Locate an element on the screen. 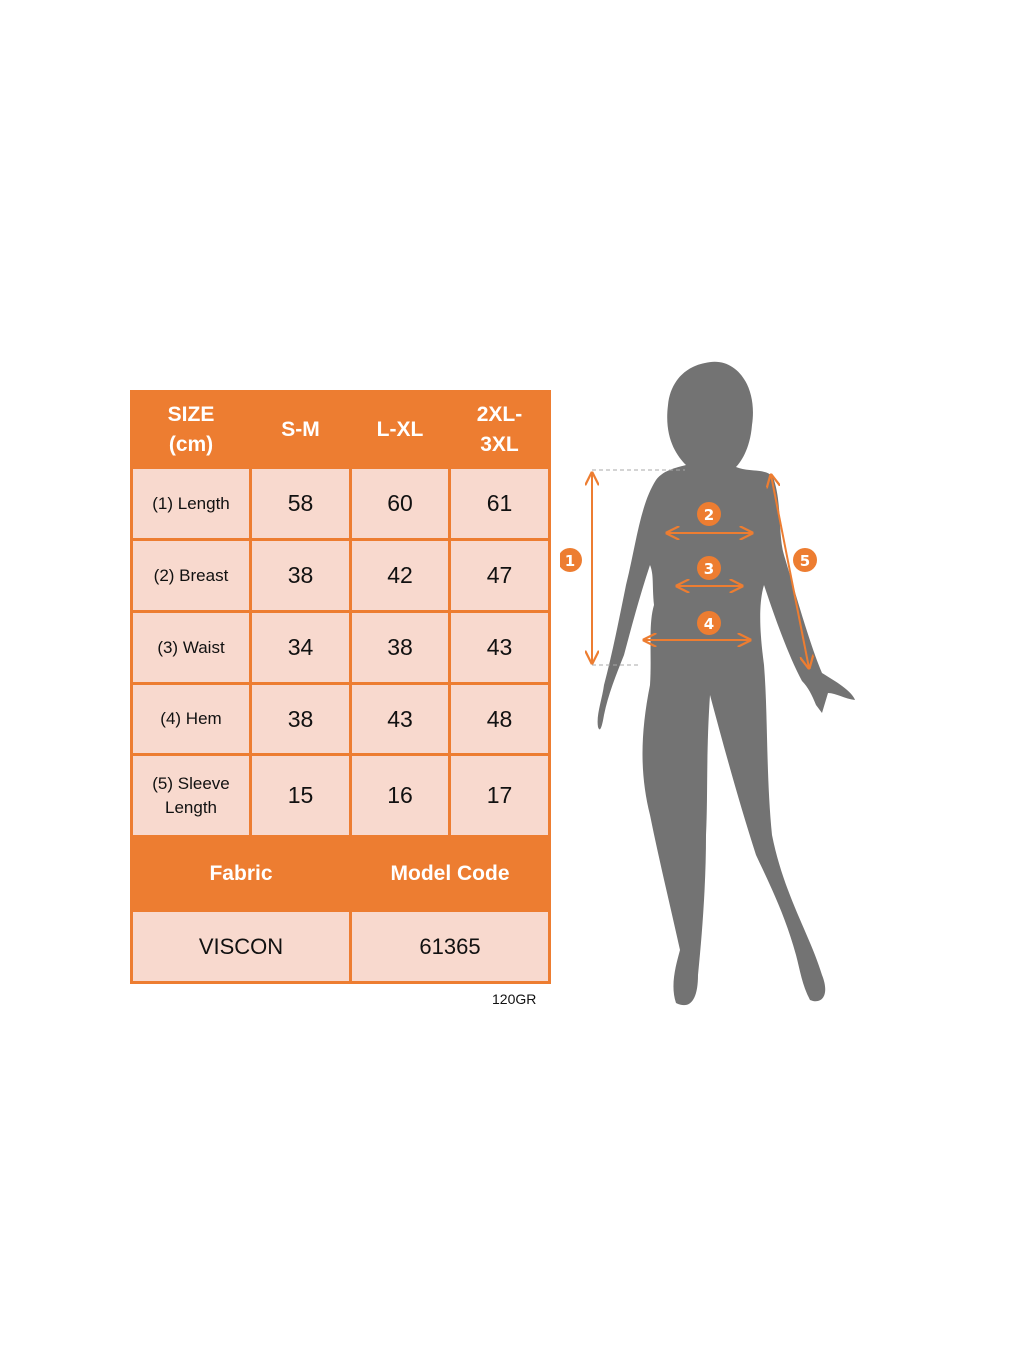 Image resolution: width=1020 pixels, height=1360 pixels. model-code-label: Model Code is located at coordinates (450, 873).